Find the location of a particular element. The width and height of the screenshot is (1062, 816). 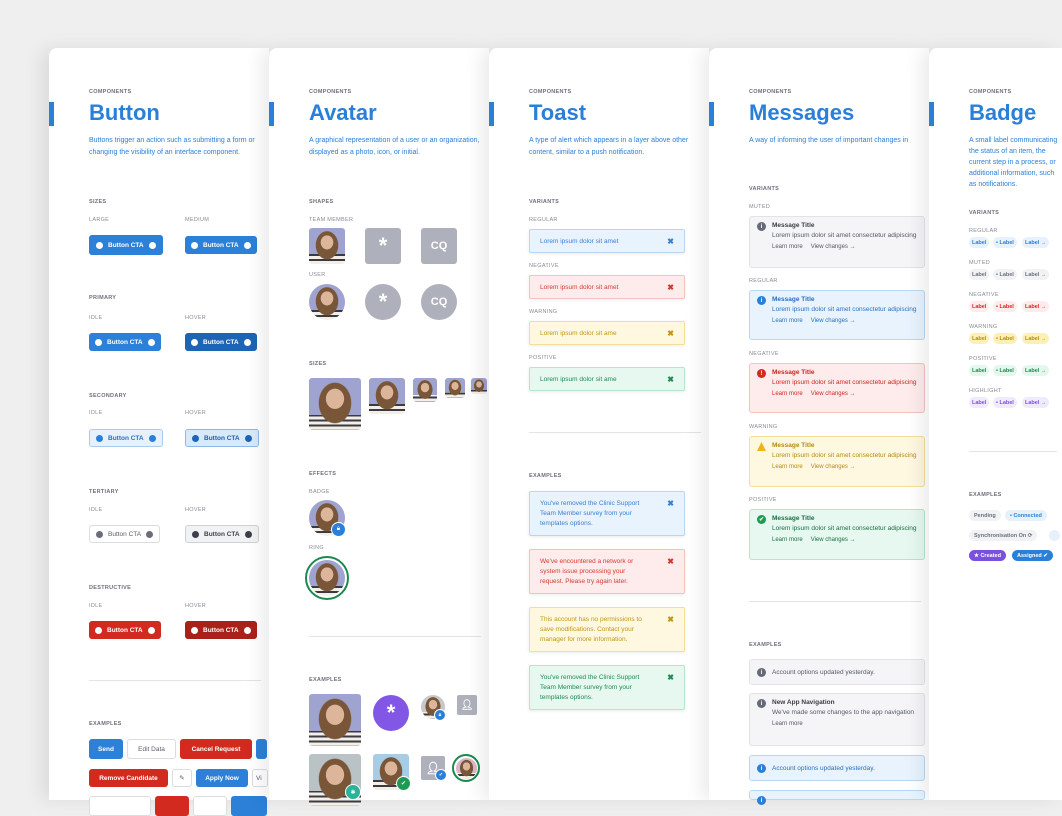

variants-heading: VARIANTS is located at coordinates (764, 189).